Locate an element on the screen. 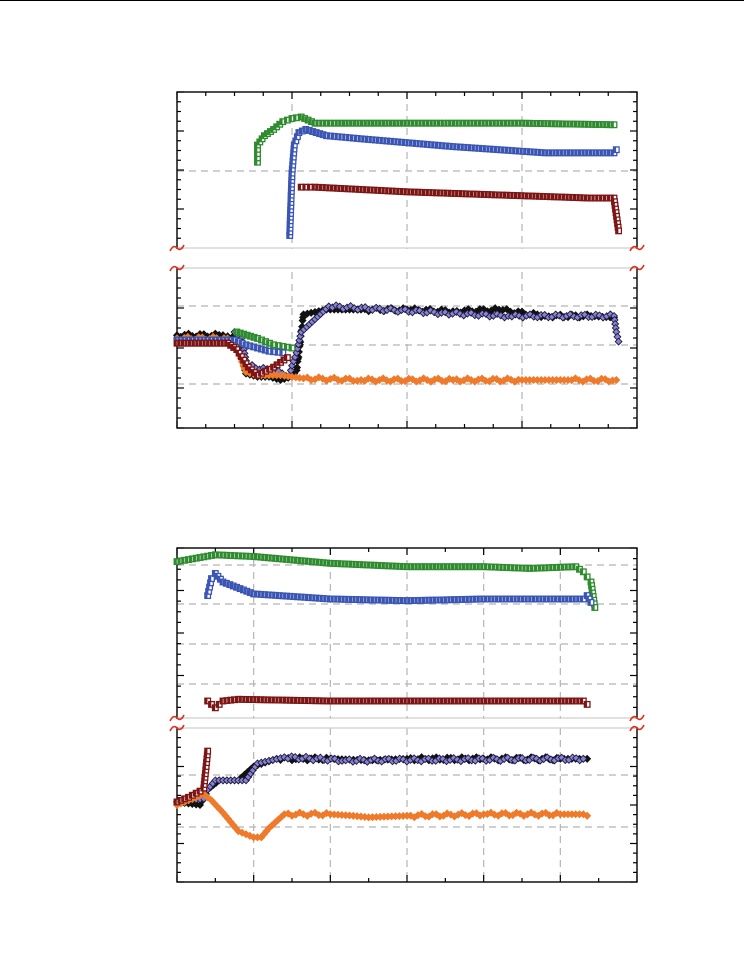 Image resolution: width=744 pixels, height=959 pixels. axis-break is located at coordinates (407, 258).